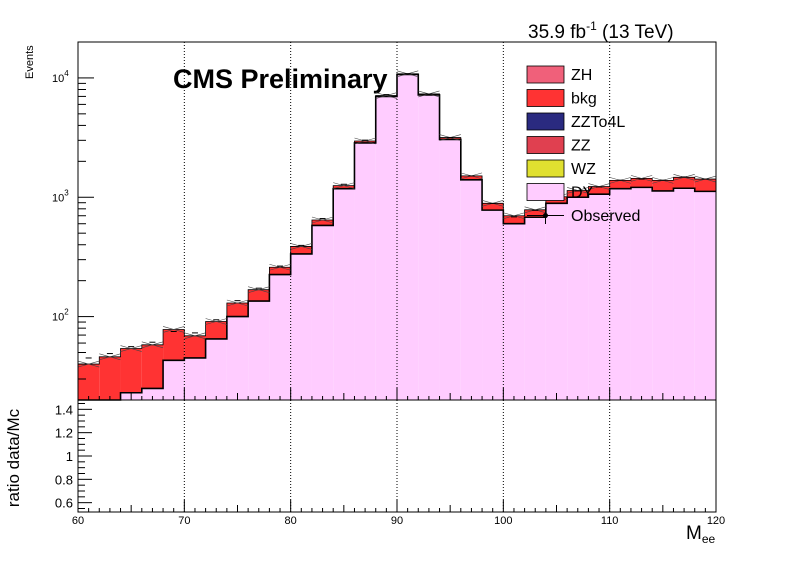 The image size is (796, 572). Describe the element at coordinates (69, 456) in the screenshot. I see `ratio-y-tick-label: 1` at that location.